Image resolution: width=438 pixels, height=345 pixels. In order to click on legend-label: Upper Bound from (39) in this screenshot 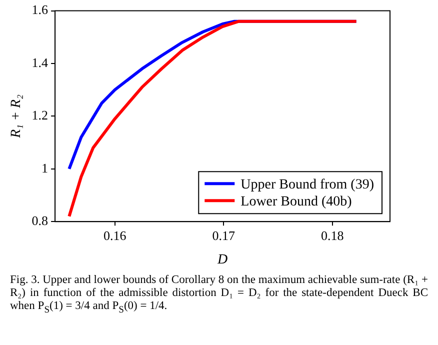, I will do `click(307, 184)`.